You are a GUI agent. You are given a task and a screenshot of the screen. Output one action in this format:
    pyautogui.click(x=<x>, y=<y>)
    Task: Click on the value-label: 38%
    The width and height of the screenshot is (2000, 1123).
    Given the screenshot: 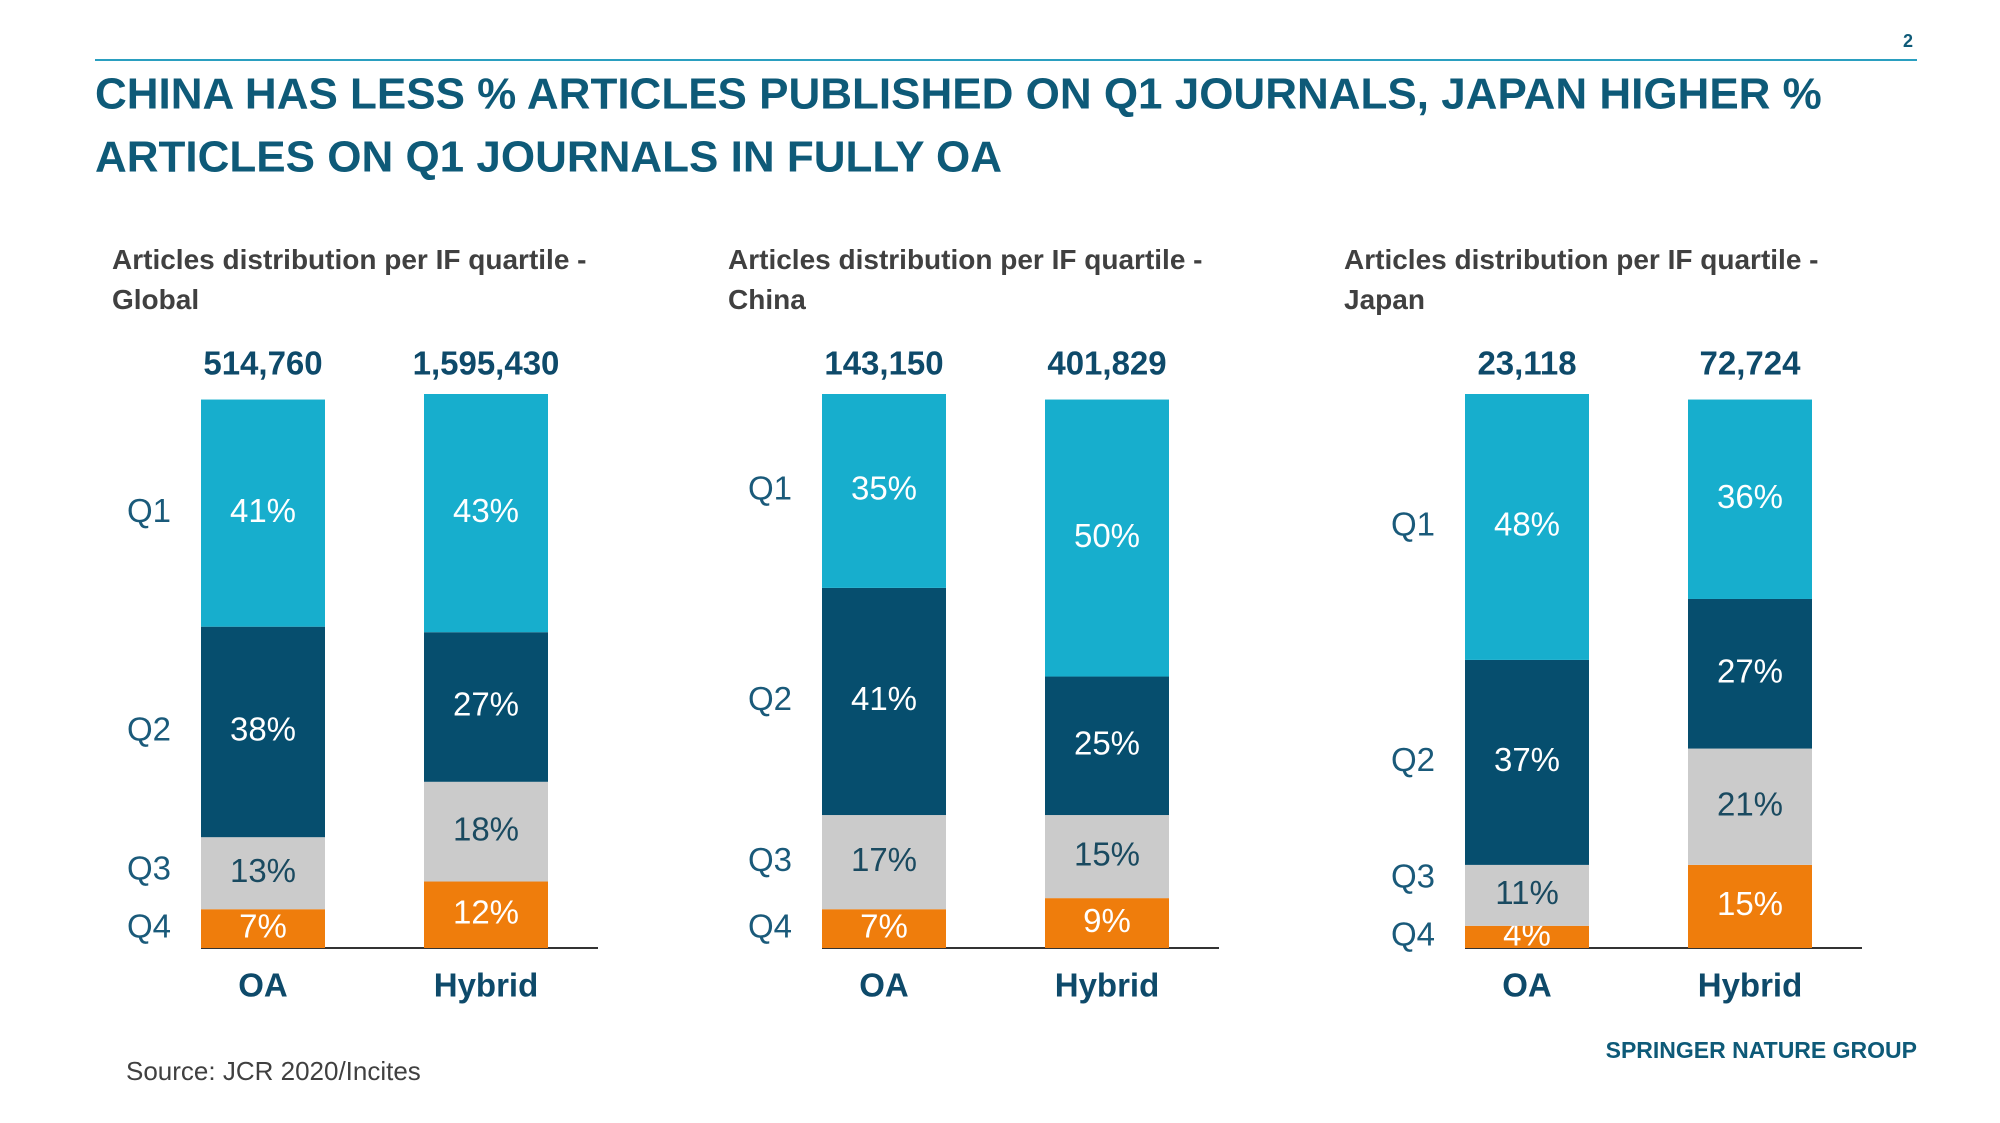 What is the action you would take?
    pyautogui.click(x=263, y=729)
    